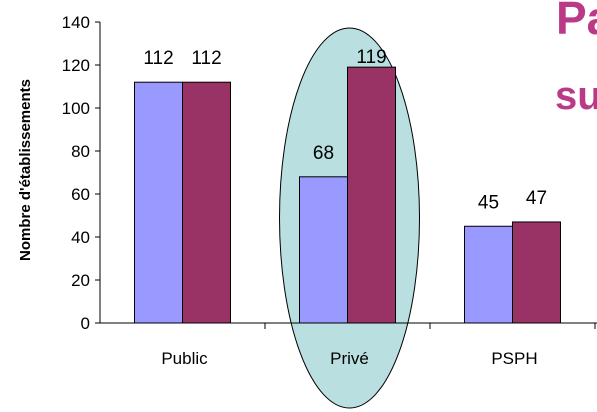 The width and height of the screenshot is (597, 412). Describe the element at coordinates (80, 151) in the screenshot. I see `y-tick-label: 80` at that location.